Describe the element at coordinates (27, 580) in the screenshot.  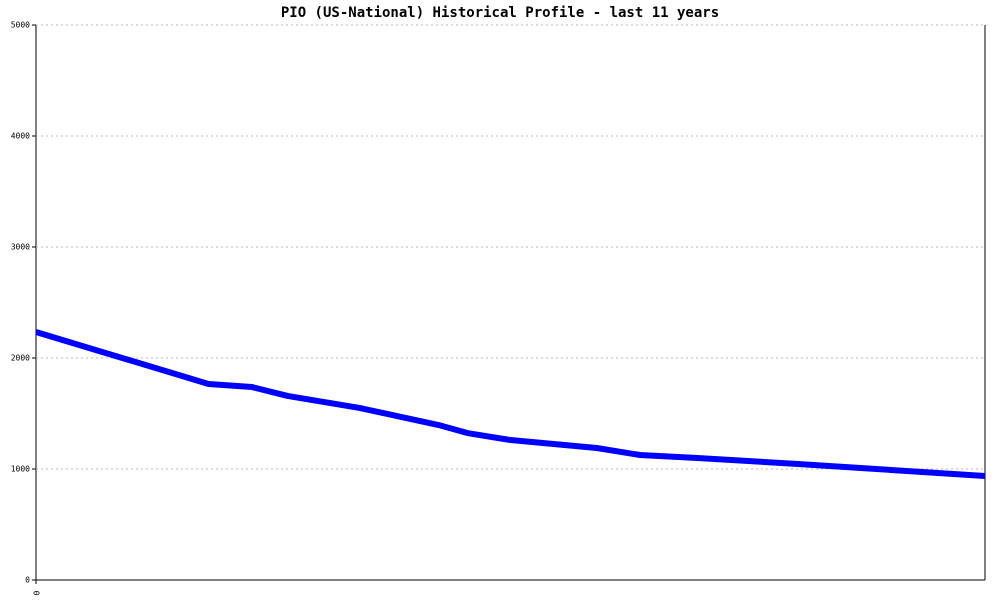
I see `y-tick-label: 0` at that location.